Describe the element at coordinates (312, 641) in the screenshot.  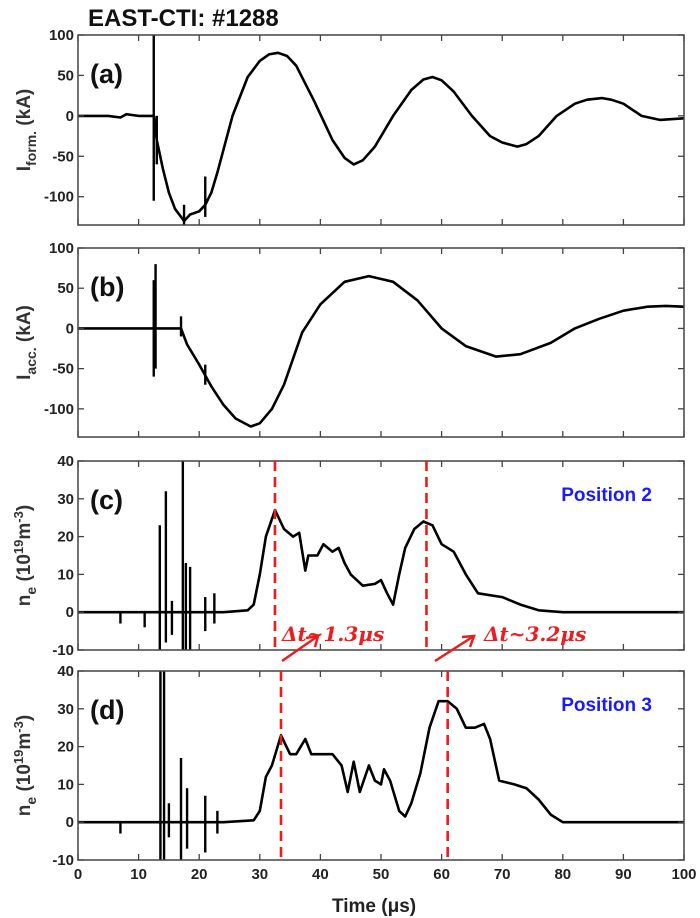
I see `arrow-1-head` at that location.